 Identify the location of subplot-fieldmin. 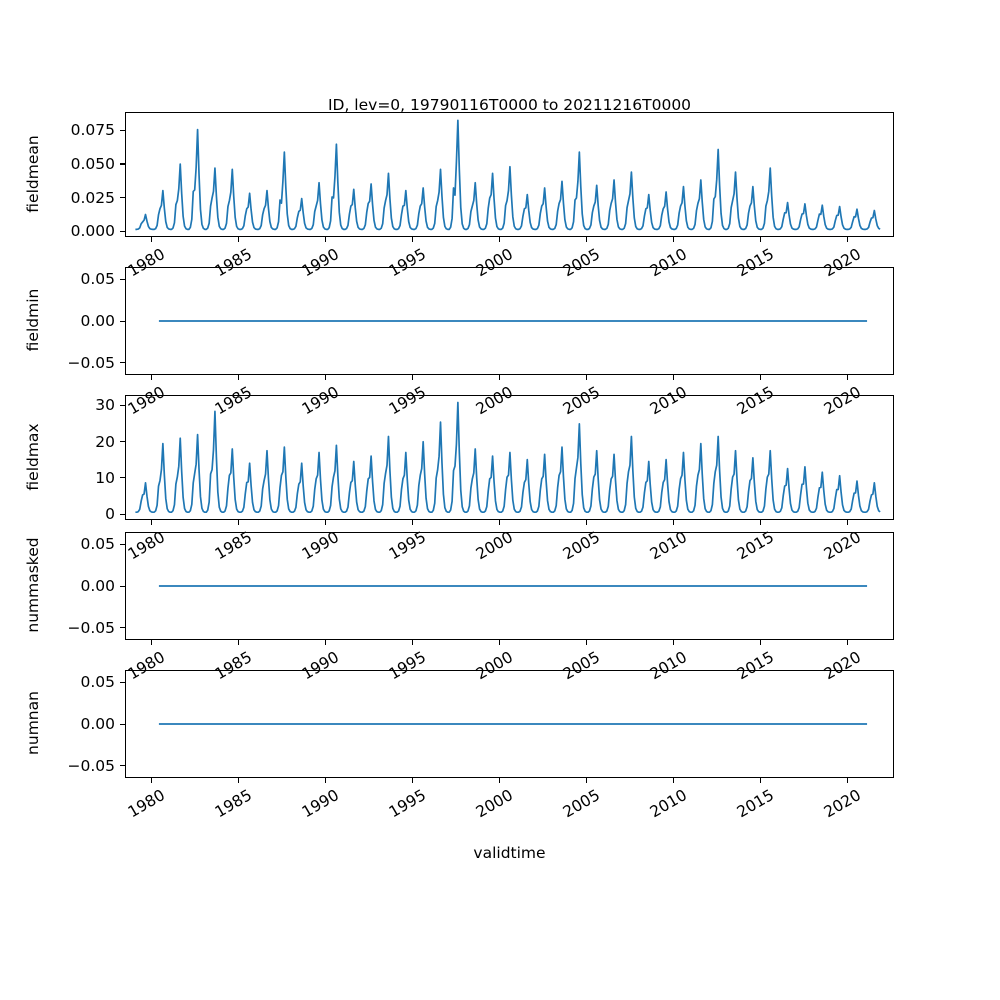
(509, 321).